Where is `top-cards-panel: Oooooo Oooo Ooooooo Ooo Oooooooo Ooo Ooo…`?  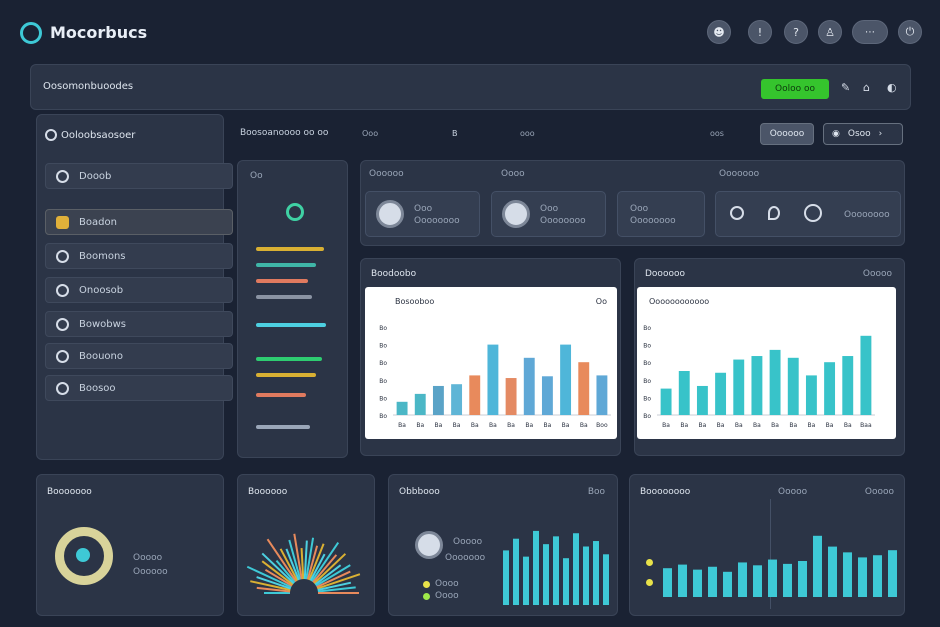 top-cards-panel: Oooooo Oooo Ooooooo Ooo Oooooooo Ooo Ooo… is located at coordinates (632, 203).